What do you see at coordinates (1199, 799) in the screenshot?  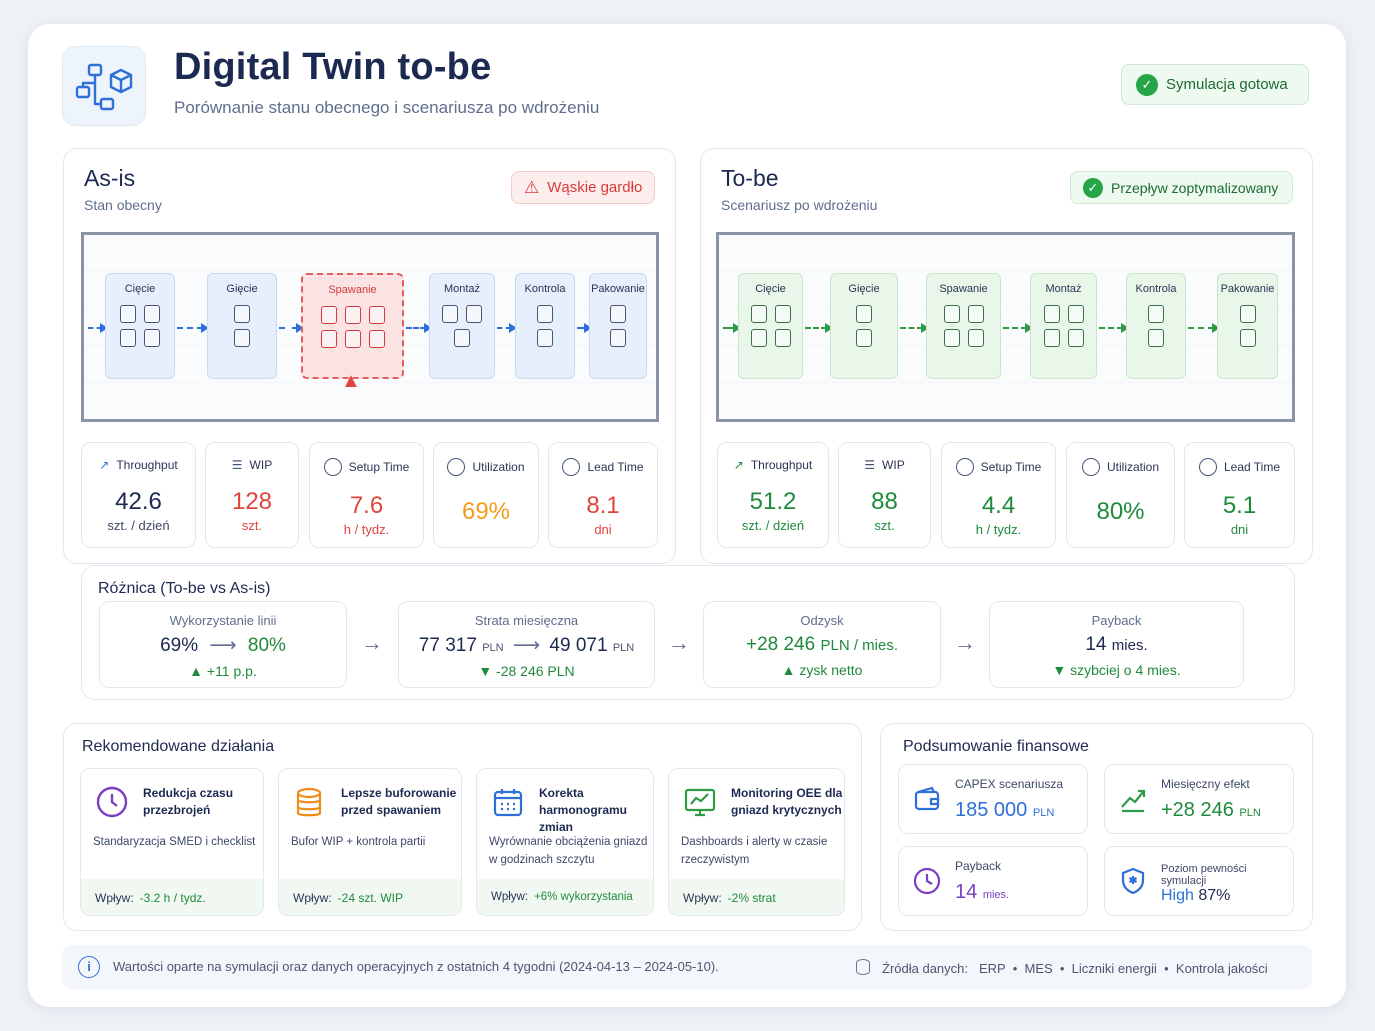 I see `finance-monthly-effect: Miesięczny efekt +28 246 PLN` at bounding box center [1199, 799].